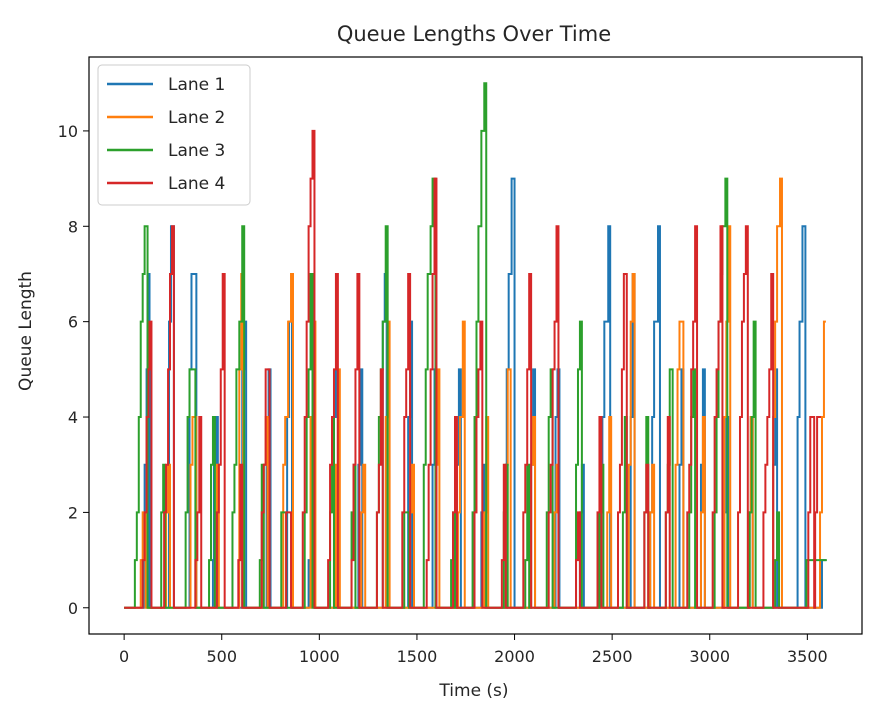  Describe the element at coordinates (73, 512) in the screenshot. I see `y-tick-label: 2` at that location.